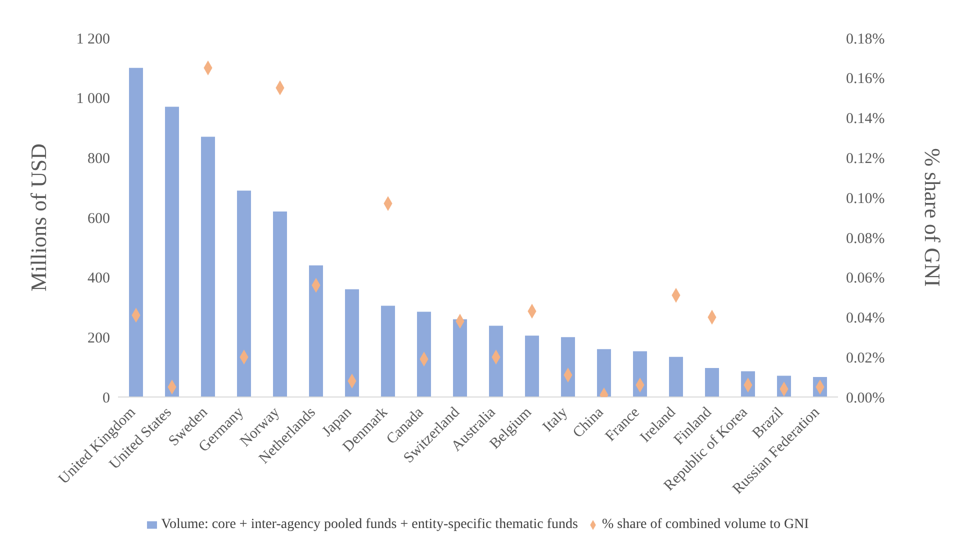 The height and width of the screenshot is (554, 958). I want to click on y2-tick-label: 0.02%, so click(865, 358).